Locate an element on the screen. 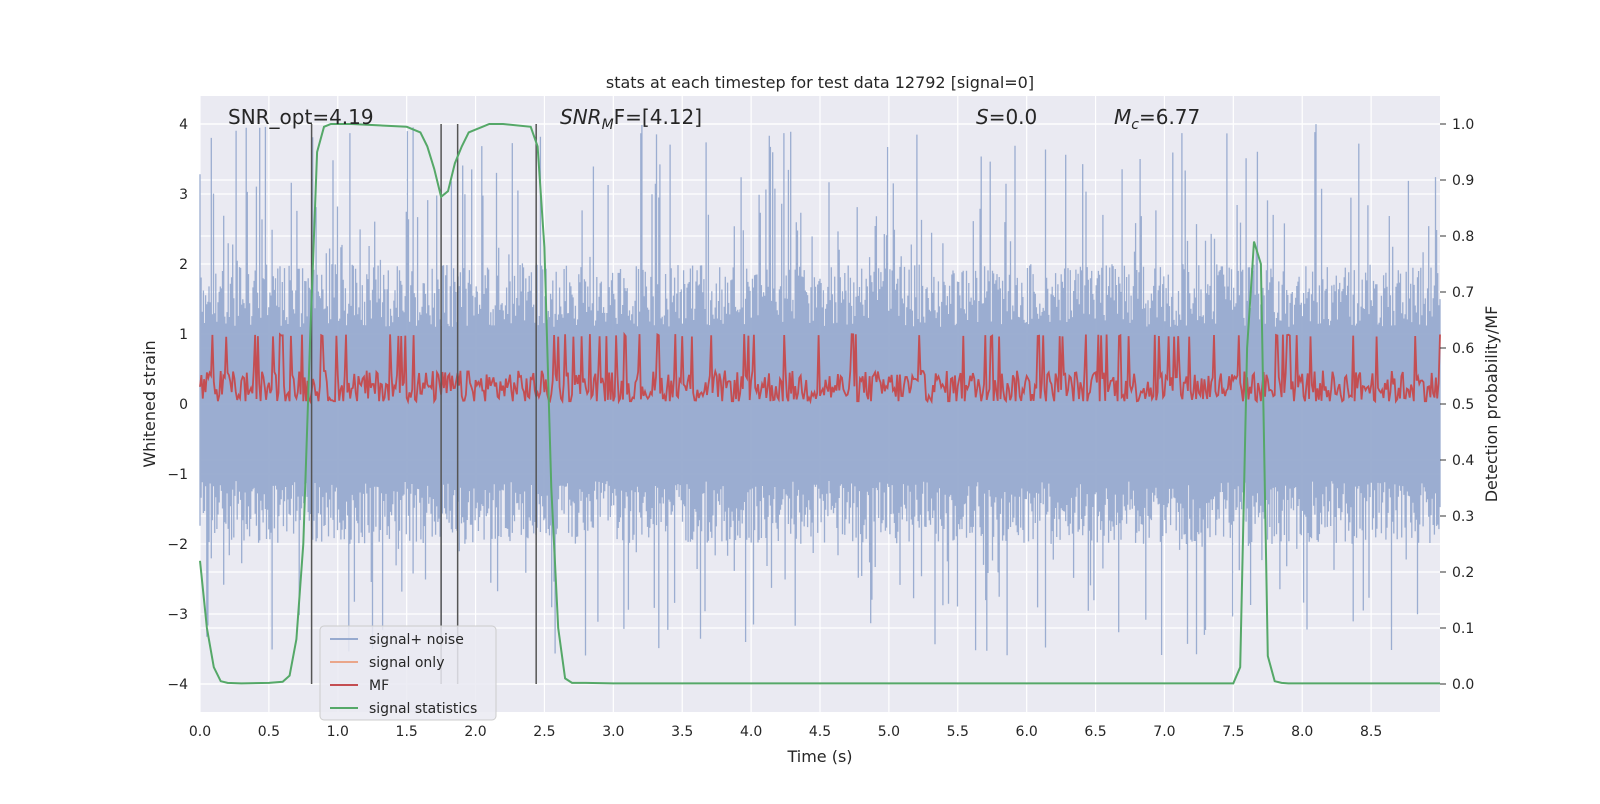  x-tick-label: 4.5 is located at coordinates (820, 732).